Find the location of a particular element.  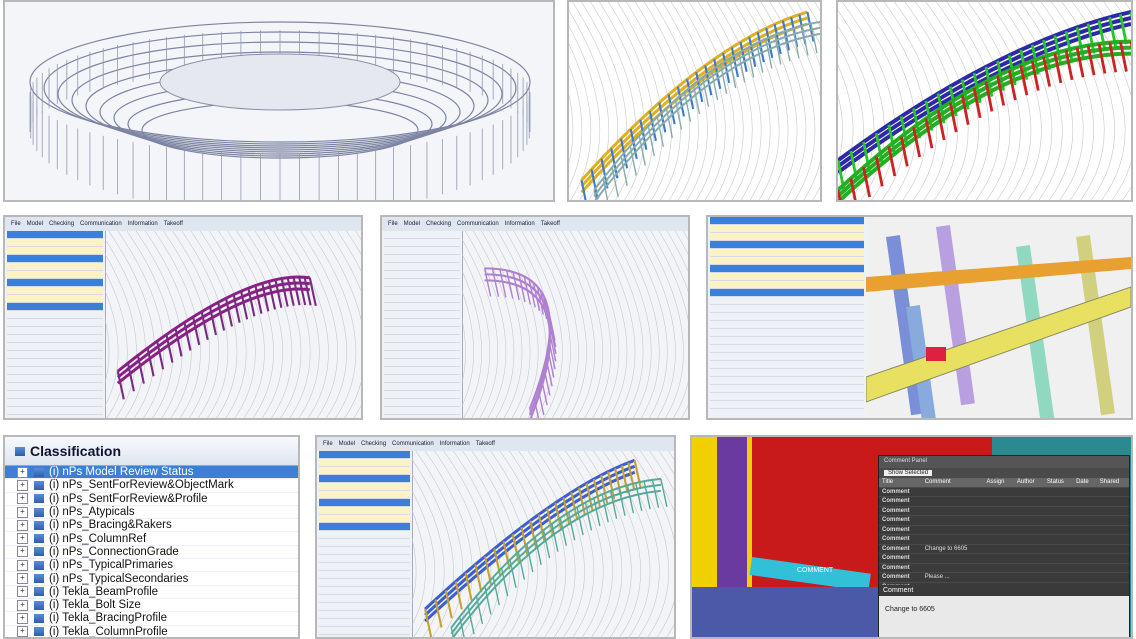

item-icon is located at coordinates (39, 579).